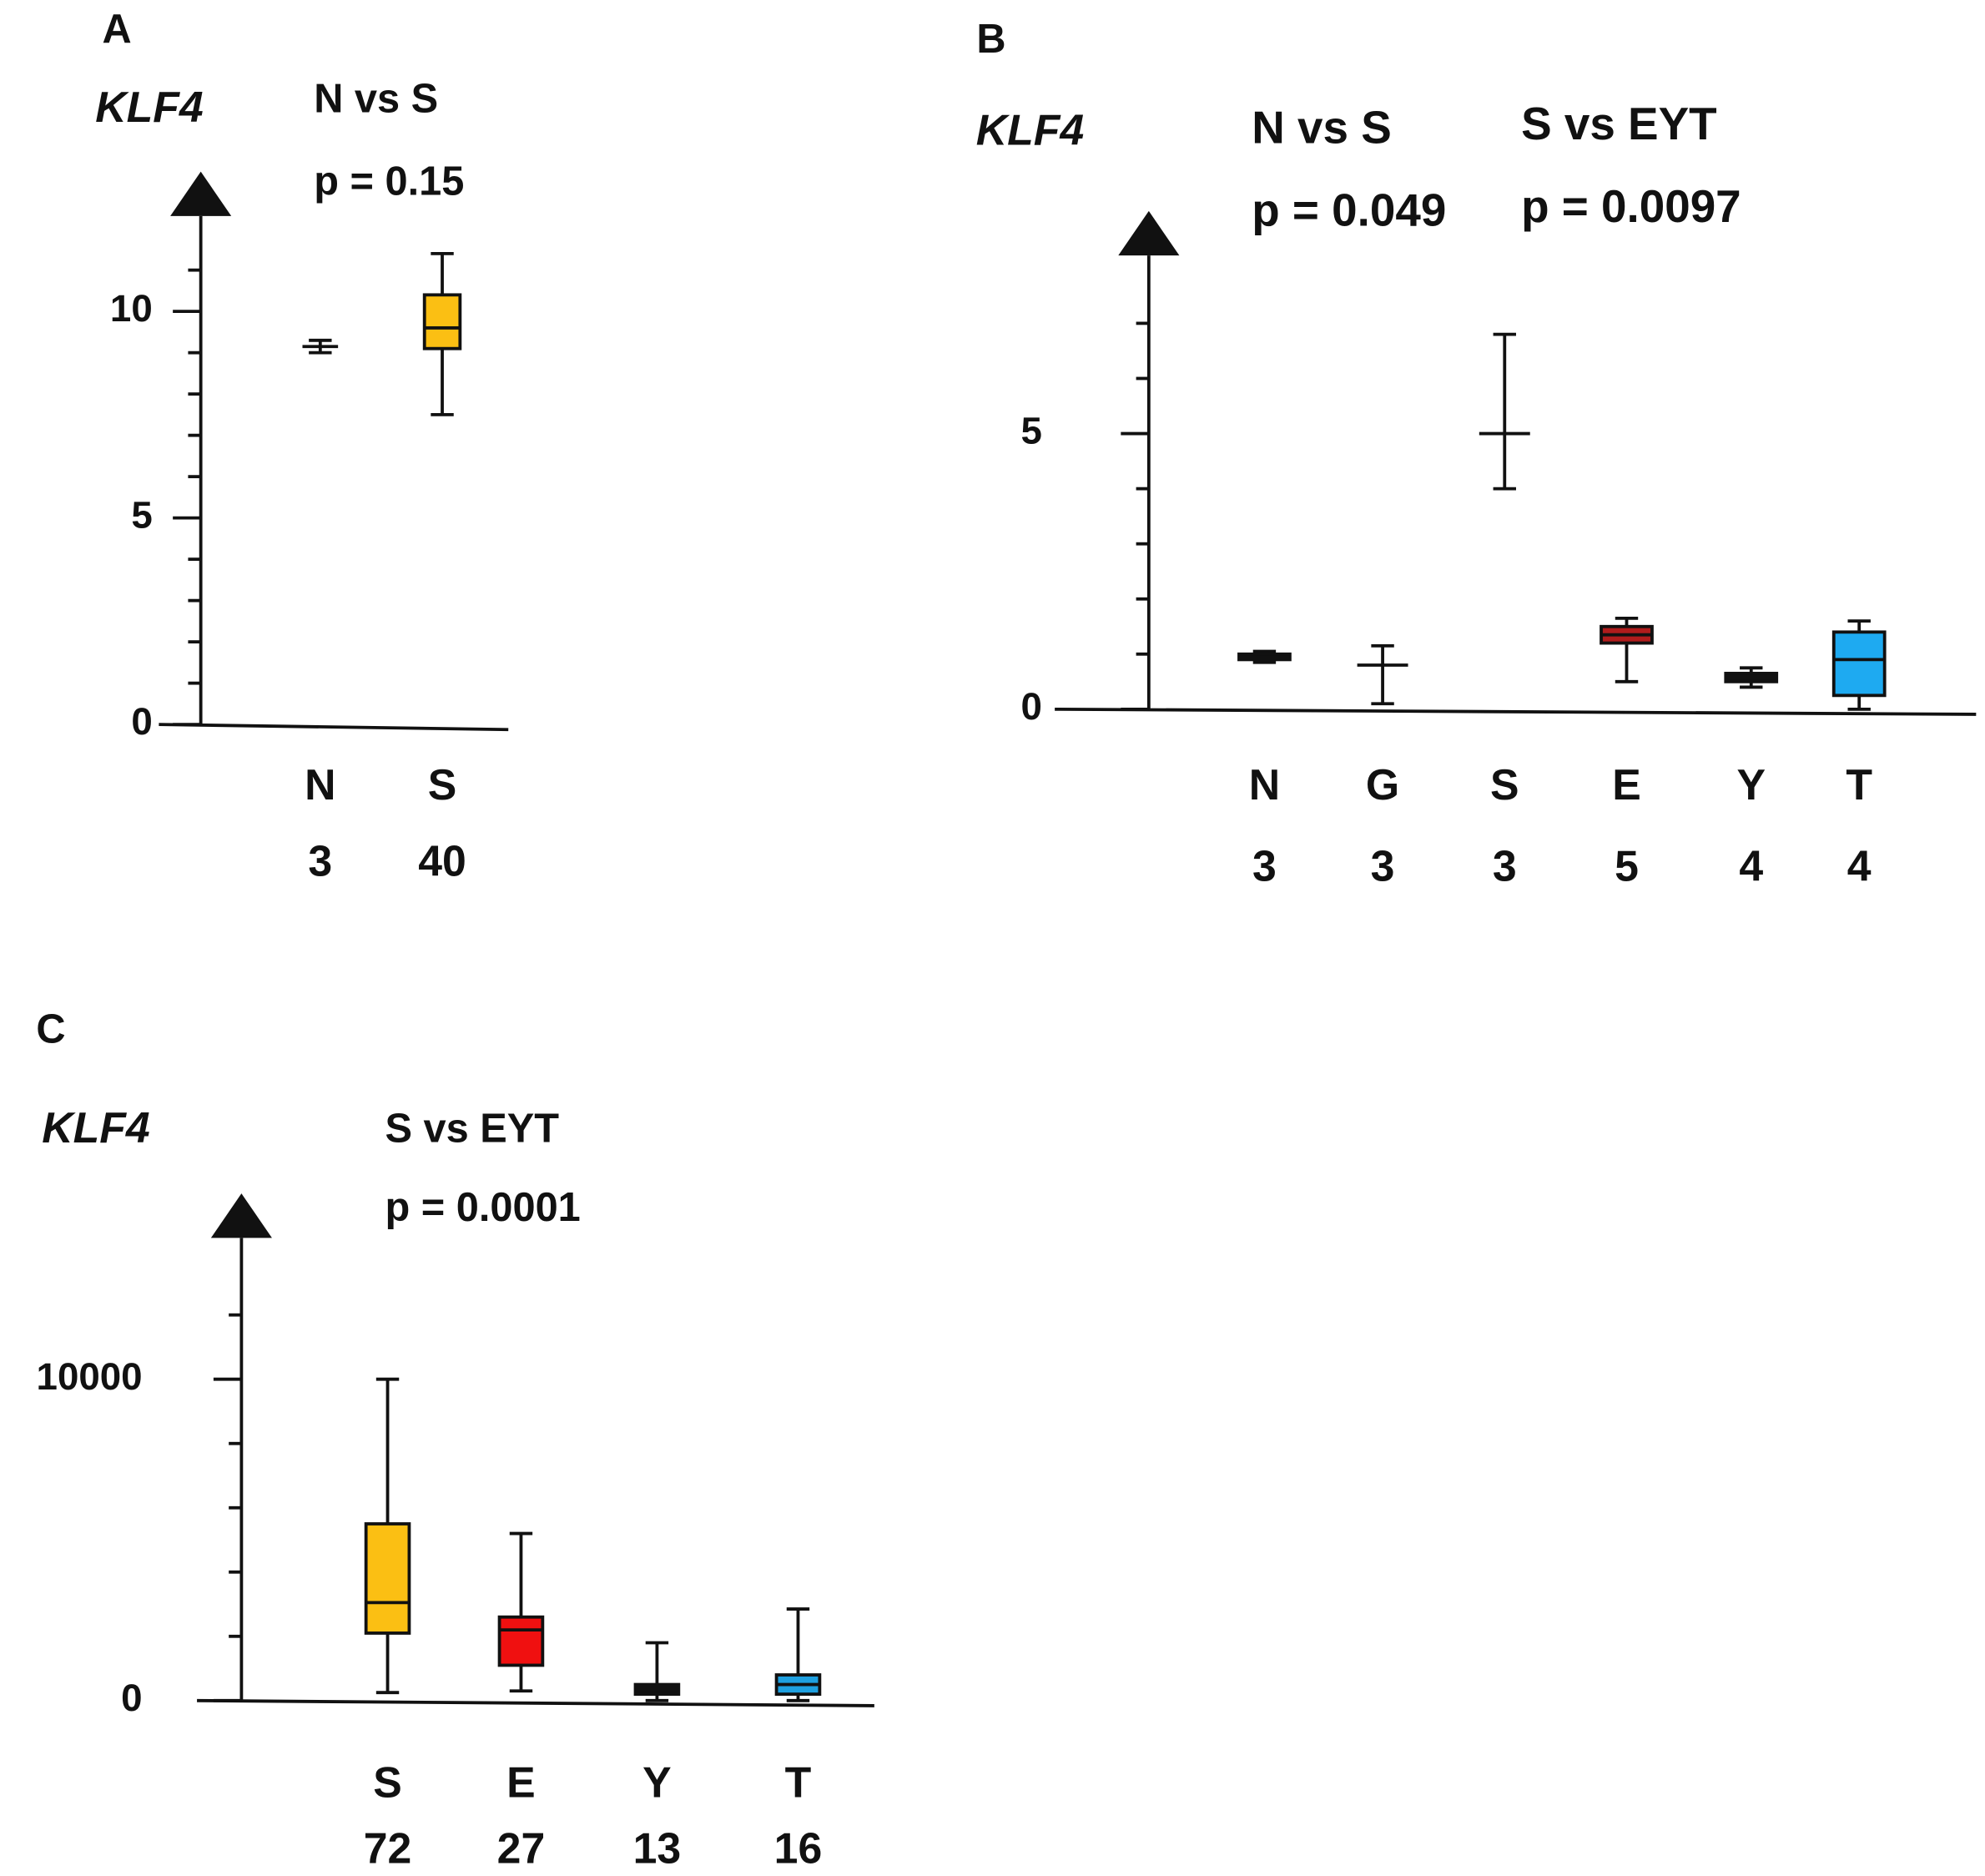 The height and width of the screenshot is (1876, 1985). I want to click on annotation: p = 0.0001, so click(483, 1208).